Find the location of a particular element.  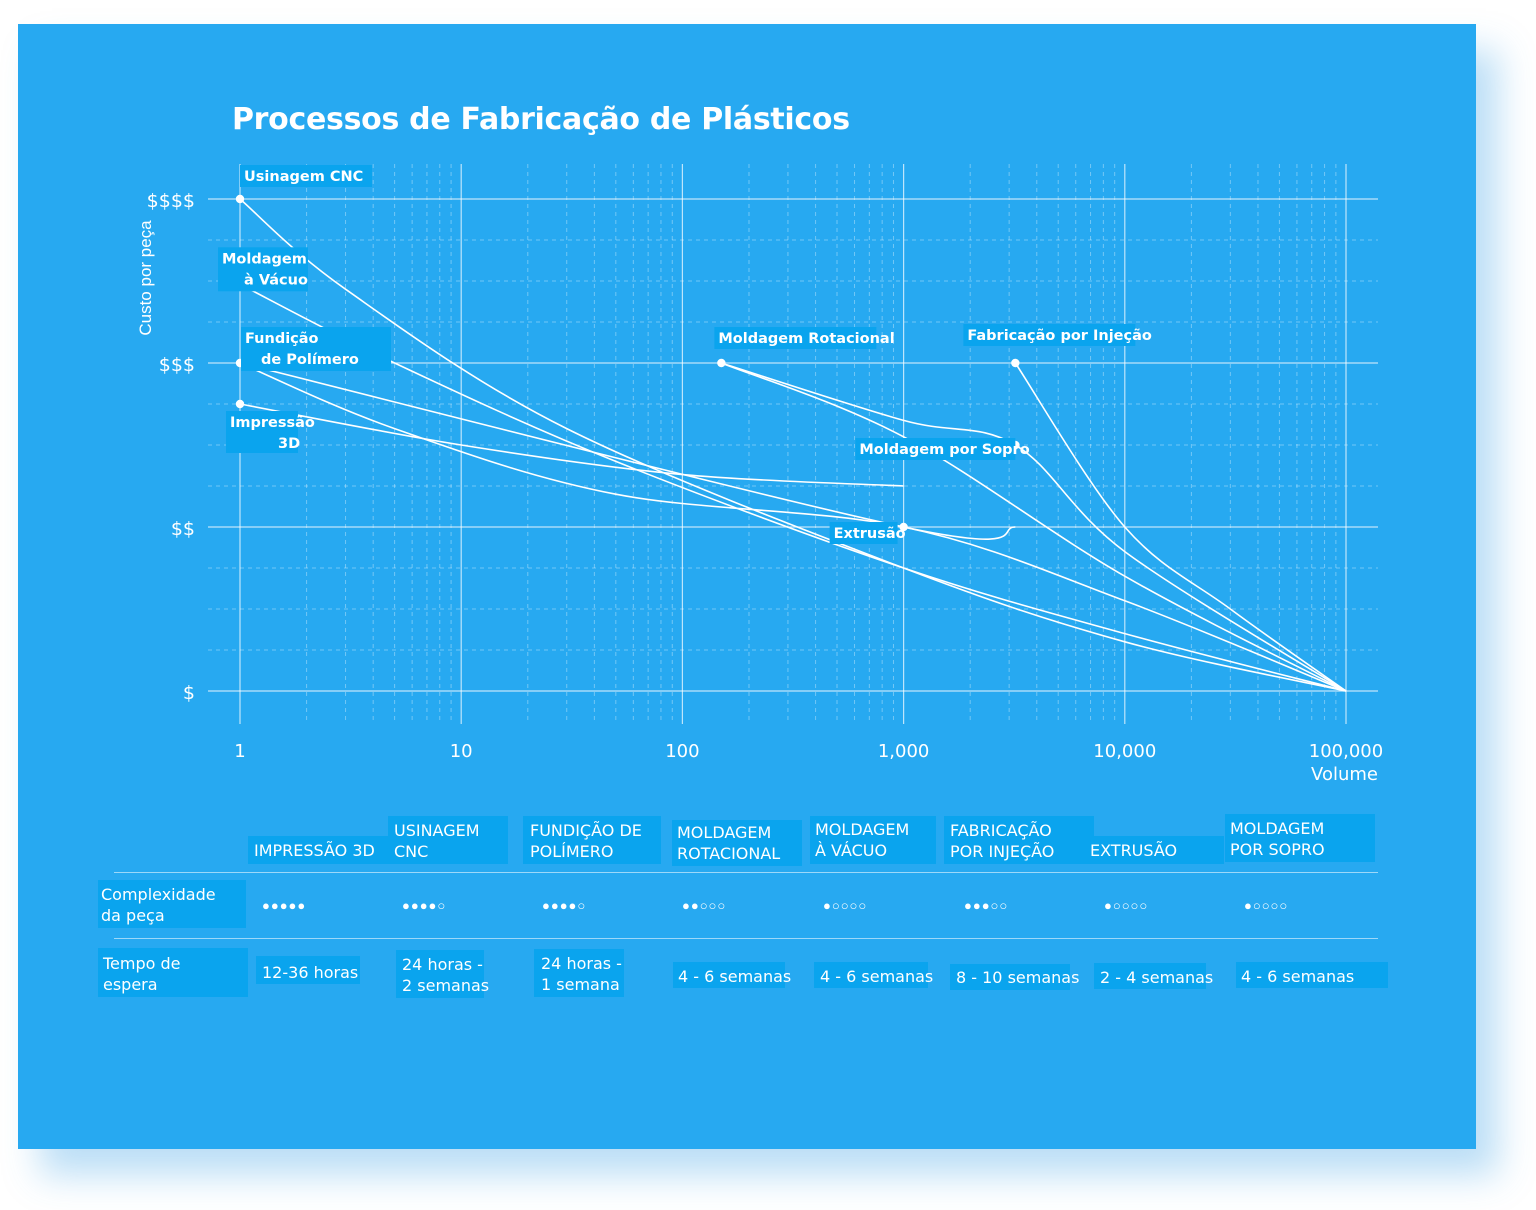

column-header-fabricacao-injecao: FABRICAÇÃO POR INJEÇÃO is located at coordinates (1002, 841).